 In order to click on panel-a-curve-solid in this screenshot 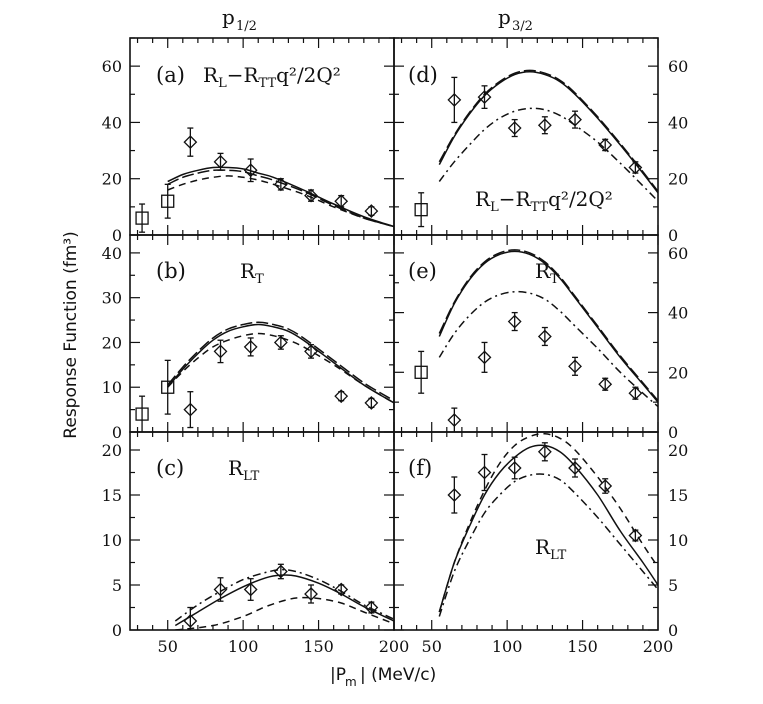, I will do `click(280, 197)`.